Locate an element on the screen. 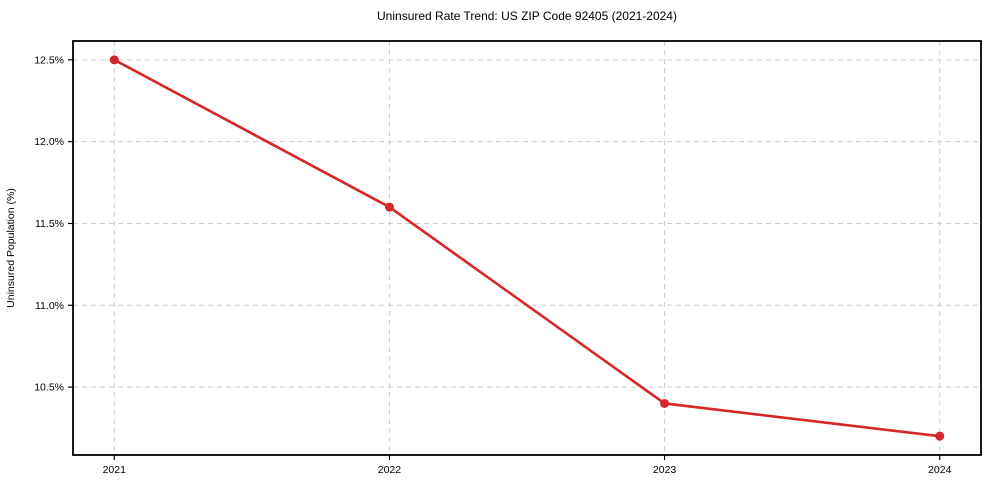 This screenshot has width=989, height=490. y-tick-label: 11.0% is located at coordinates (49, 306).